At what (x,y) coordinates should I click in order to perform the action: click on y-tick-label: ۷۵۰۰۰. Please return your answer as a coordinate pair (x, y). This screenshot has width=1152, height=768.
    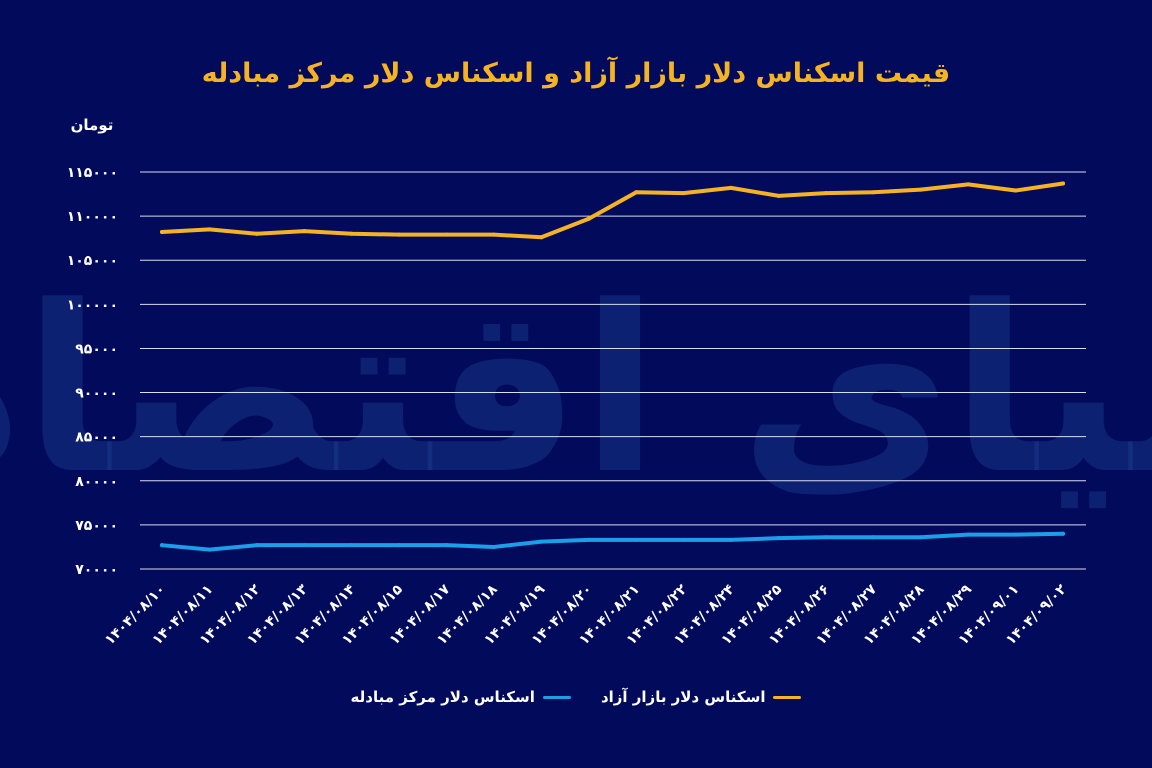
    Looking at the image, I should click on (96, 526).